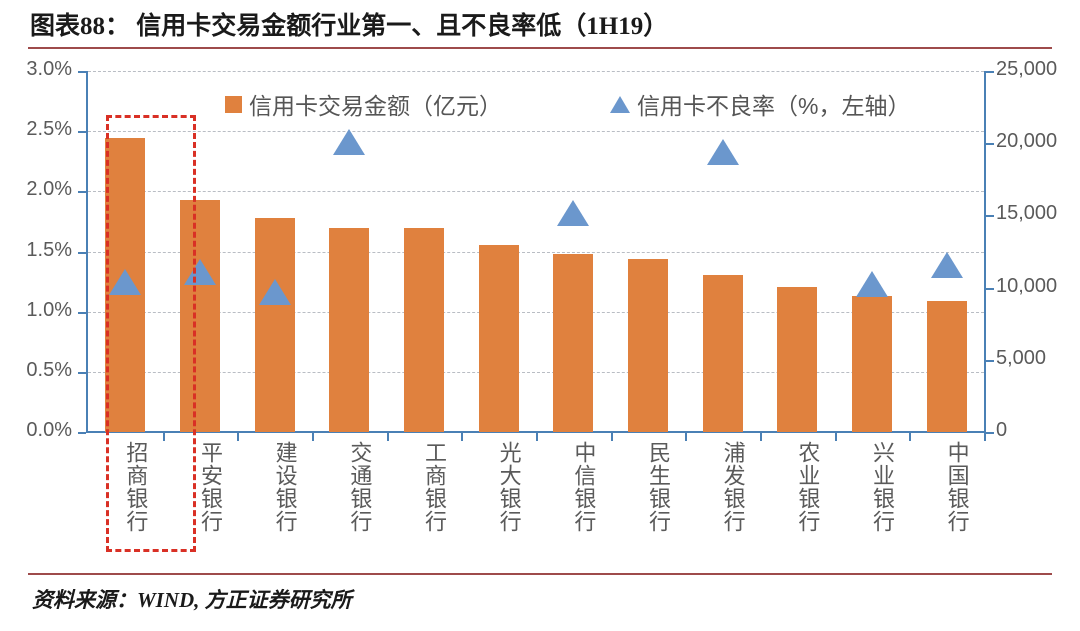 The height and width of the screenshot is (631, 1080). I want to click on legend-label: 信用卡交易金额（亿元）, so click(375, 106).